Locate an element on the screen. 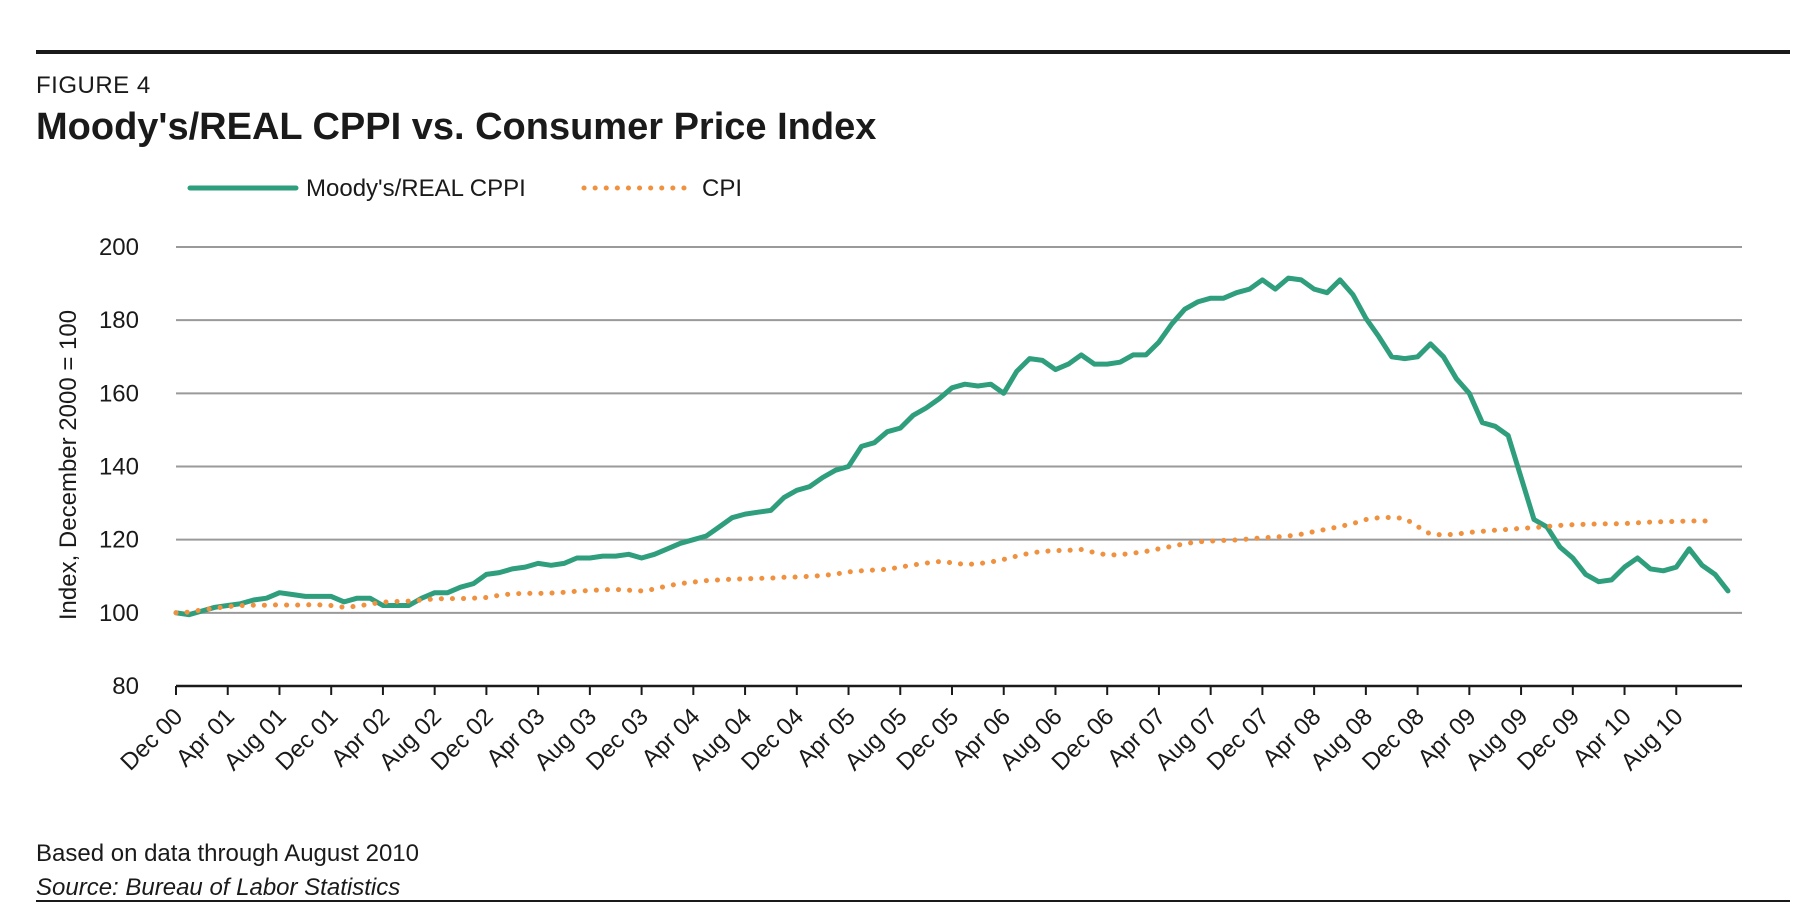 The height and width of the screenshot is (908, 1814). legend-label-cpi: CPI is located at coordinates (722, 188).